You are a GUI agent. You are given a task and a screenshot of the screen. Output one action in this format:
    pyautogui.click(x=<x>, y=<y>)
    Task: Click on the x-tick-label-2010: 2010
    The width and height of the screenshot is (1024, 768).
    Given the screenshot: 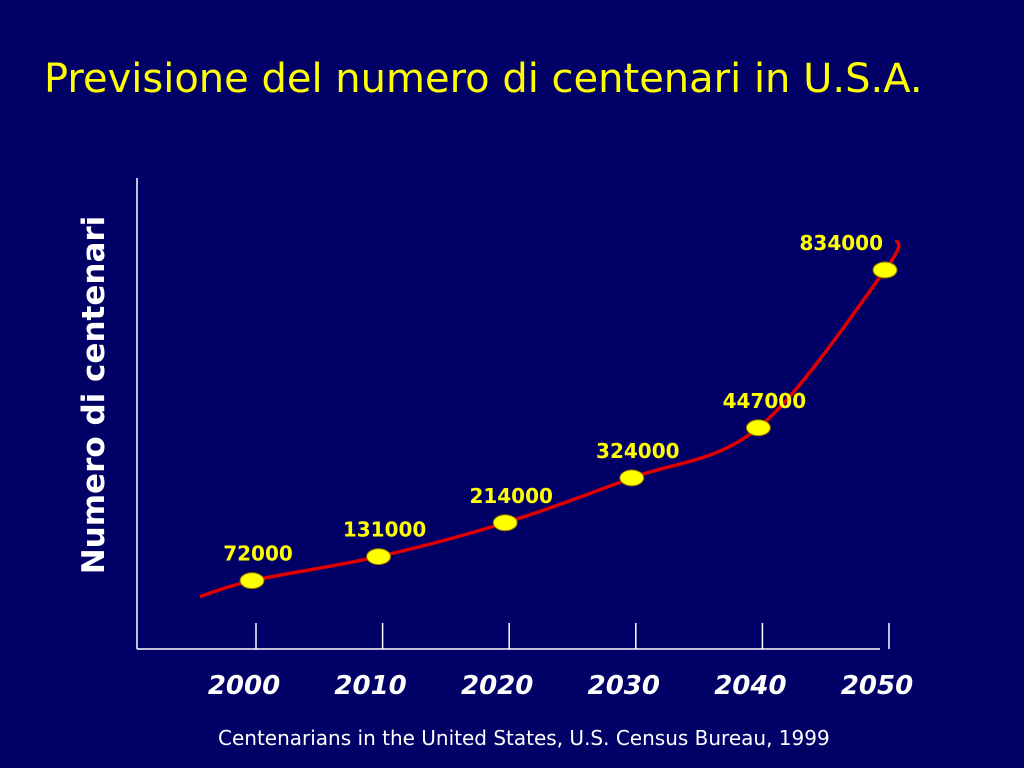 What is the action you would take?
    pyautogui.click(x=370, y=686)
    